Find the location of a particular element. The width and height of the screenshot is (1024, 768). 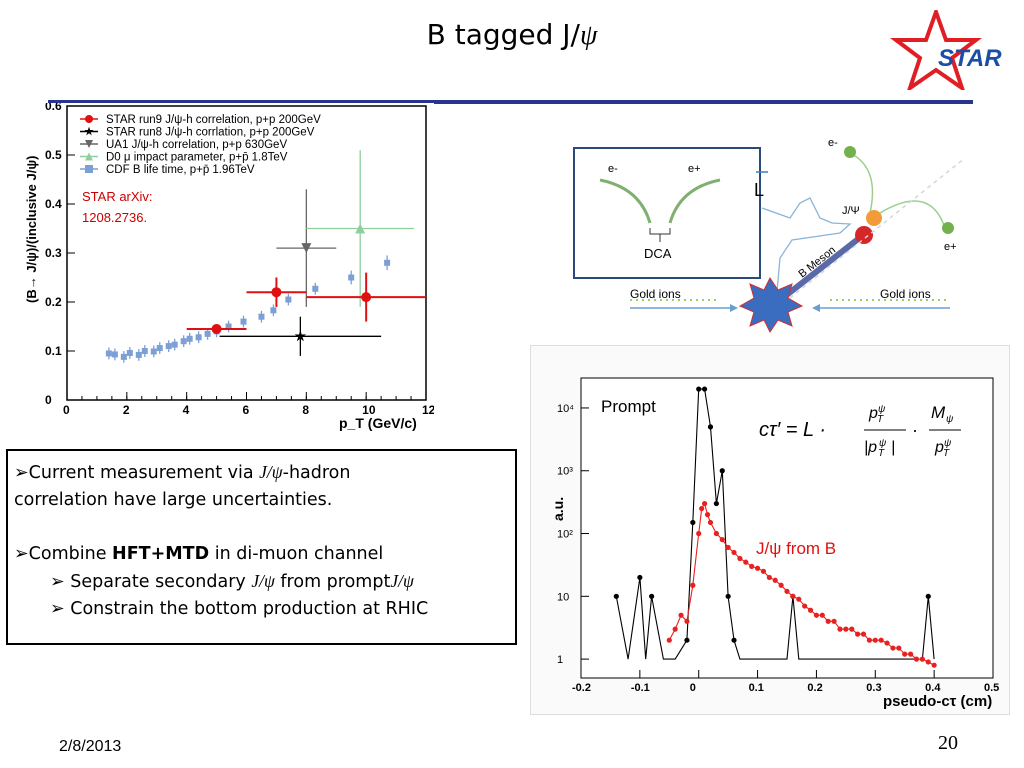

l-vector-label: L is located at coordinates (759, 190).